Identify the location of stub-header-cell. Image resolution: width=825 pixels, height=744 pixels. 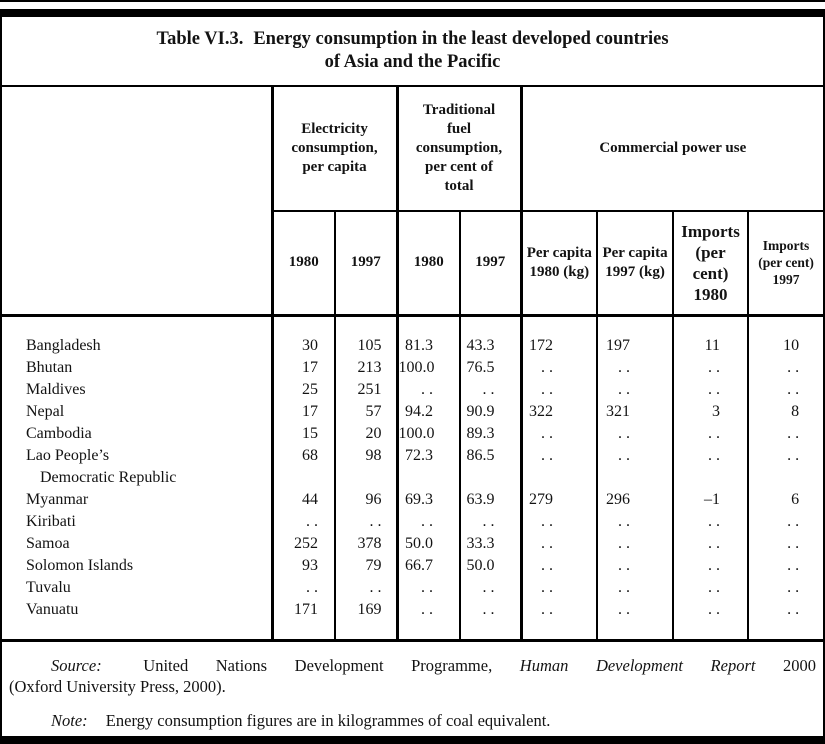
(137, 202).